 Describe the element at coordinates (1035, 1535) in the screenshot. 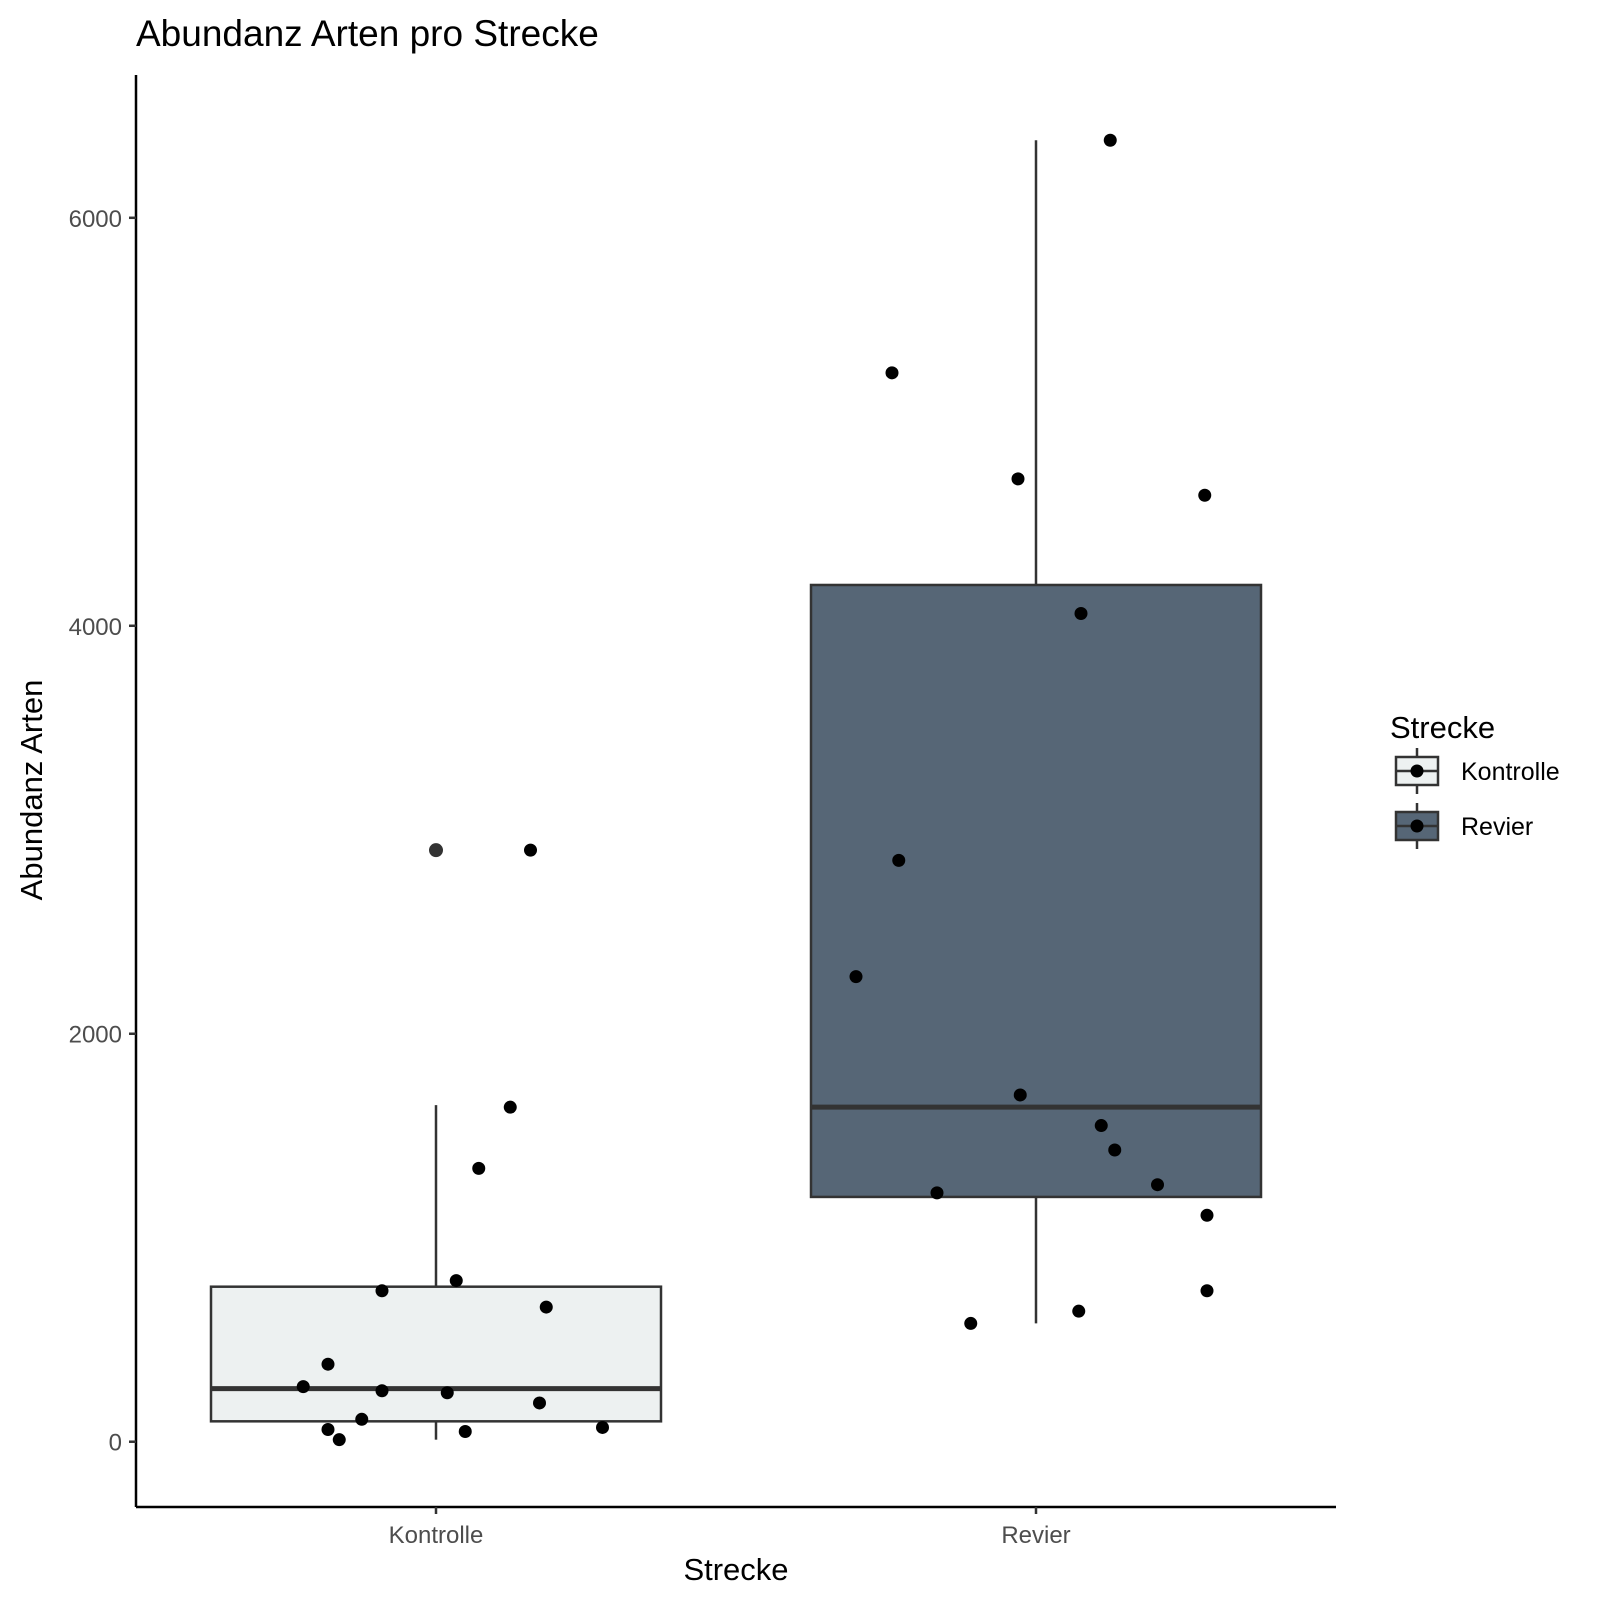

I see `x-tick-label: Revier` at that location.